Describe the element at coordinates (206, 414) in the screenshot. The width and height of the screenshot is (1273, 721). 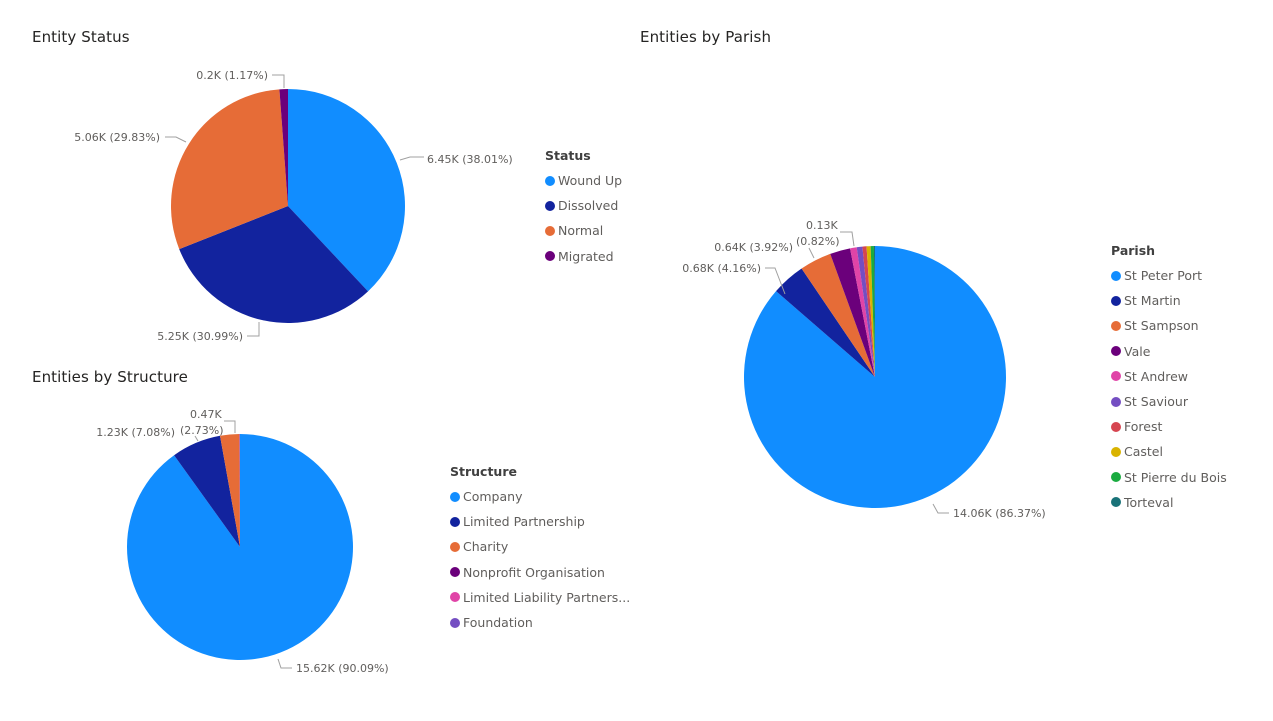
I see `data-label: 0.47K` at that location.